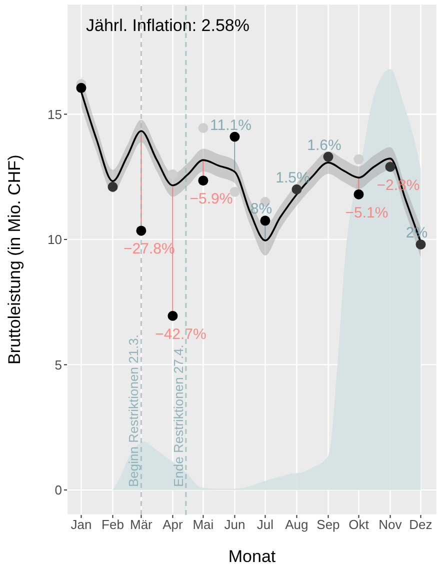  Describe the element at coordinates (252, 556) in the screenshot. I see `x-axis-title: Monat` at that location.